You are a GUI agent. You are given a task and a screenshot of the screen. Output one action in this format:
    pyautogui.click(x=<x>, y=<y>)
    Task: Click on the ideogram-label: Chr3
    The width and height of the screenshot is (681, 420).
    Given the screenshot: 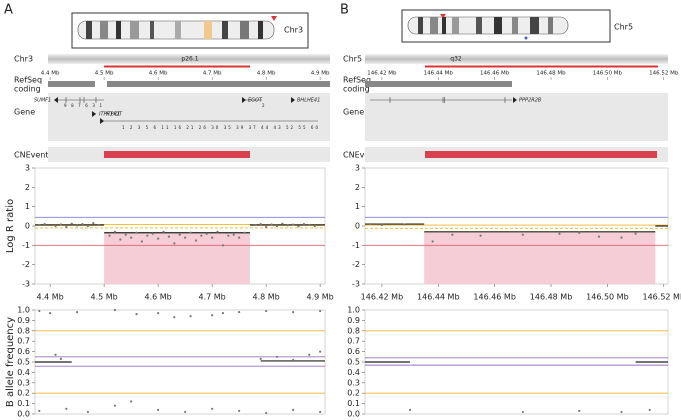 What is the action you would take?
    pyautogui.click(x=293, y=30)
    